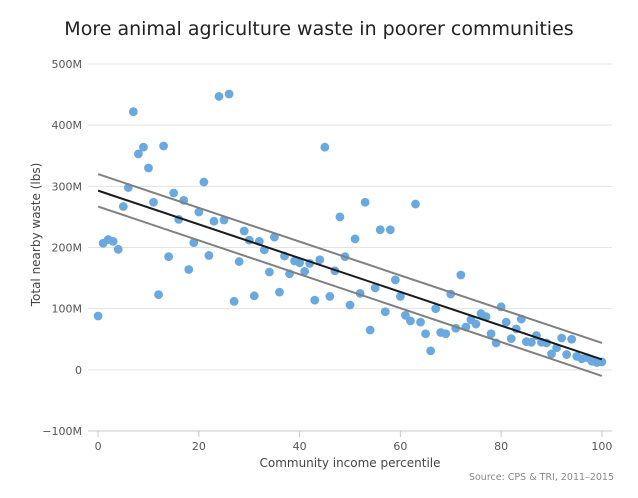 This screenshot has height=498, width=638. Describe the element at coordinates (62, 431) in the screenshot. I see `y-tick-label: −100M` at that location.